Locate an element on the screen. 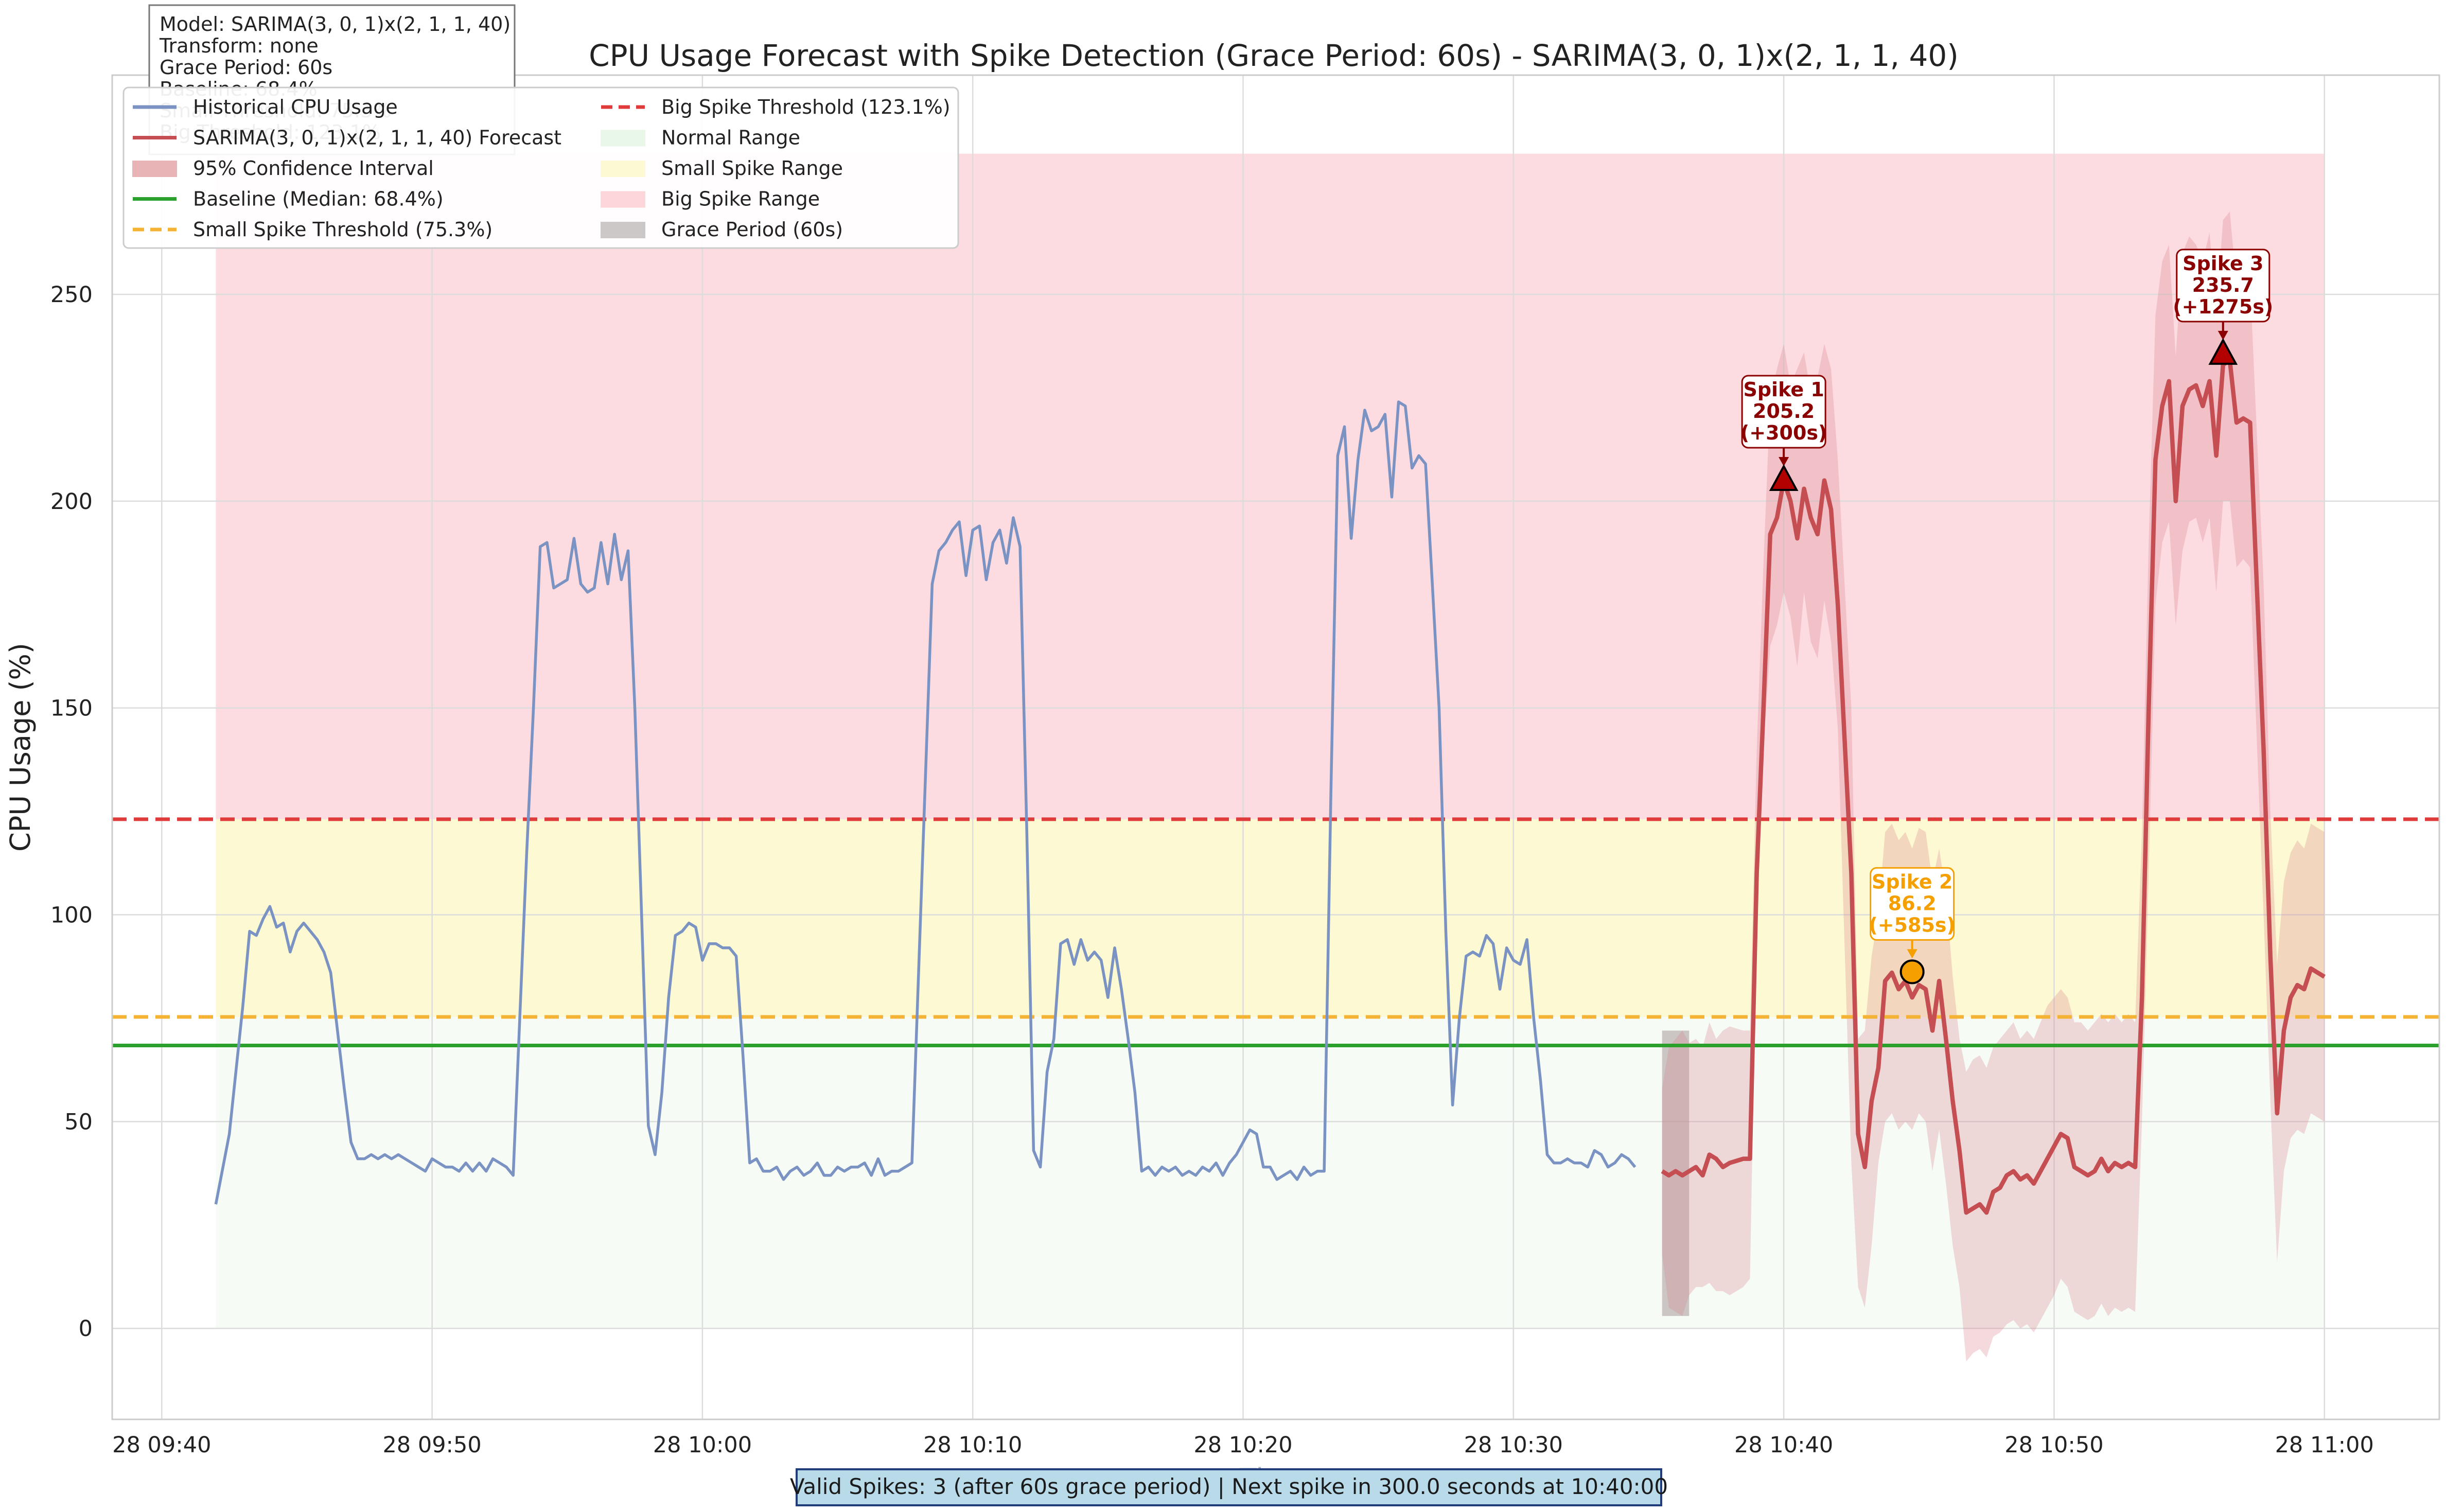  annotation-text: (+1275s) is located at coordinates (2223, 306).